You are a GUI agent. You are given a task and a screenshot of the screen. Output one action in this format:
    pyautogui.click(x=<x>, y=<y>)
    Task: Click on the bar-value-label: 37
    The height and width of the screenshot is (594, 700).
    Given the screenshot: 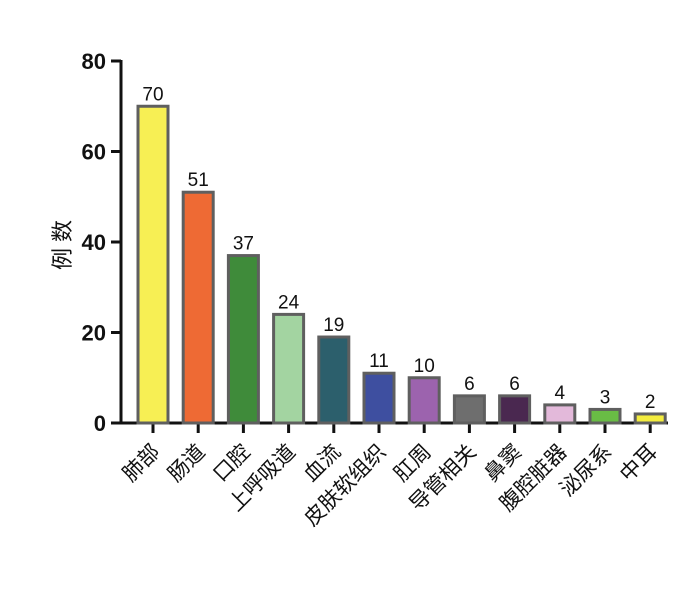 What is the action you would take?
    pyautogui.click(x=243, y=244)
    